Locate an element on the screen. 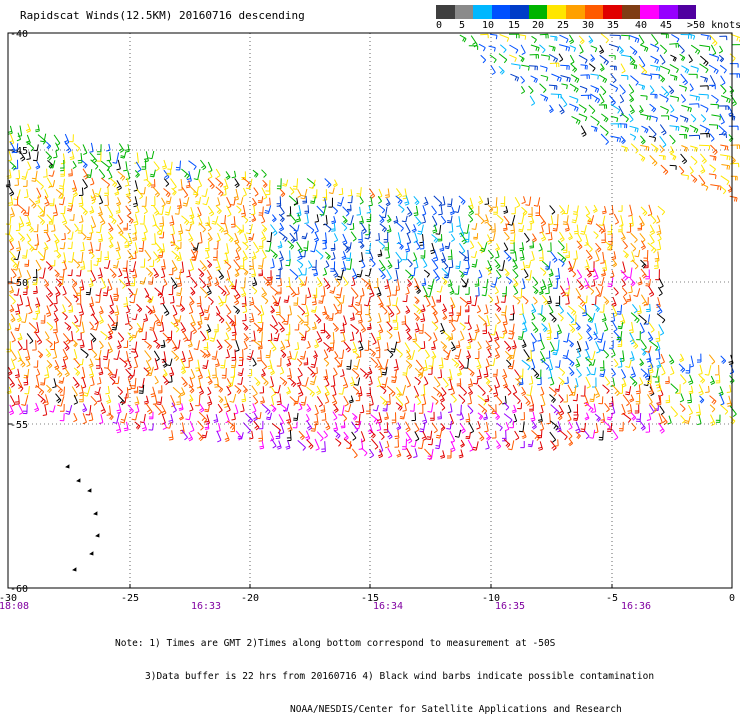 Image resolution: width=740 pixels, height=726 pixels. time-tick-label: 18:08 is located at coordinates (14, 606).